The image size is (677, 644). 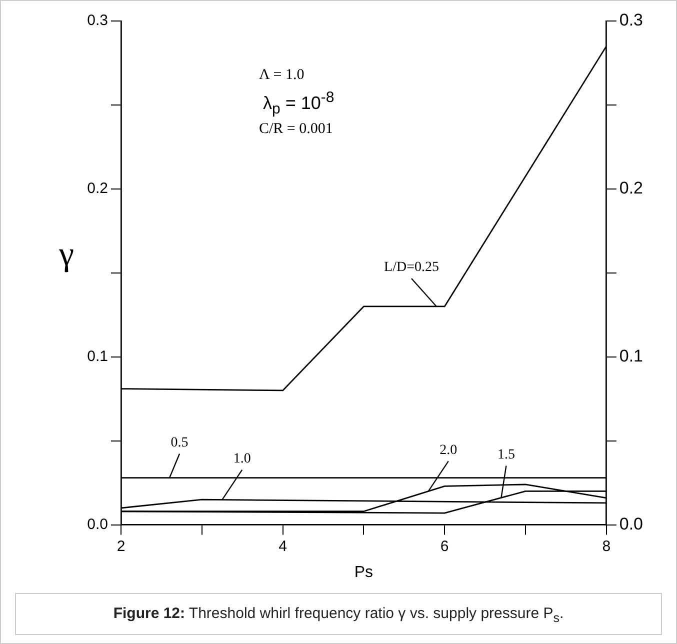 What do you see at coordinates (449, 450) in the screenshot?
I see `text: 2.0` at bounding box center [449, 450].